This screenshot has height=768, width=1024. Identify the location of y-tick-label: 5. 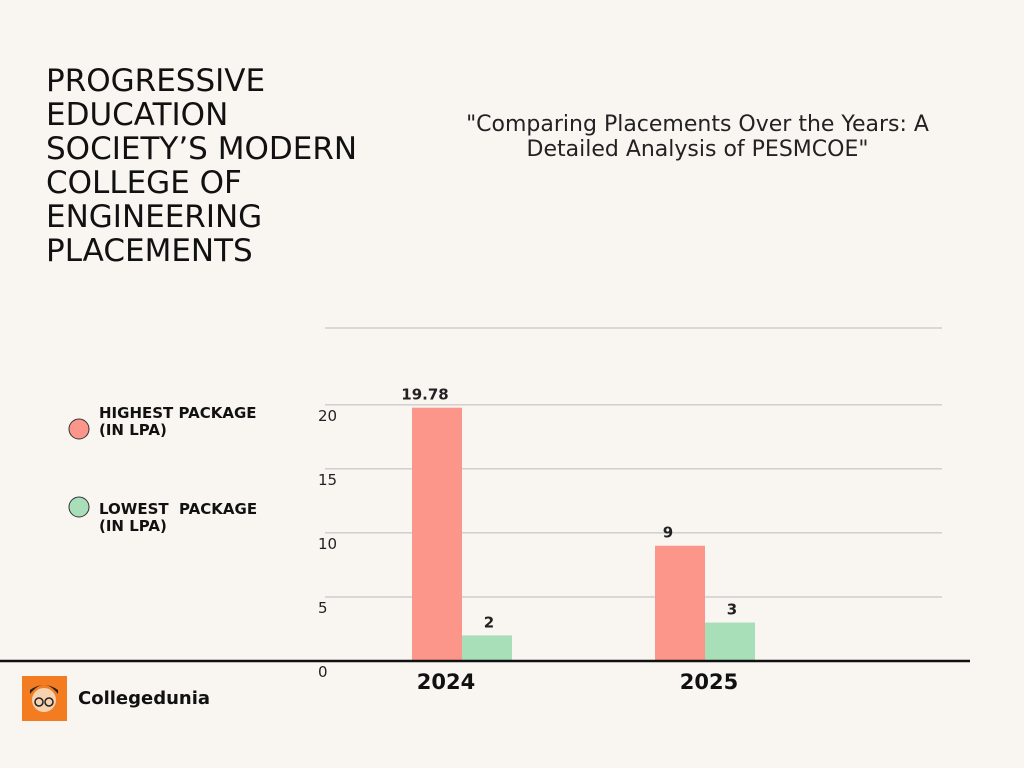
(323, 608).